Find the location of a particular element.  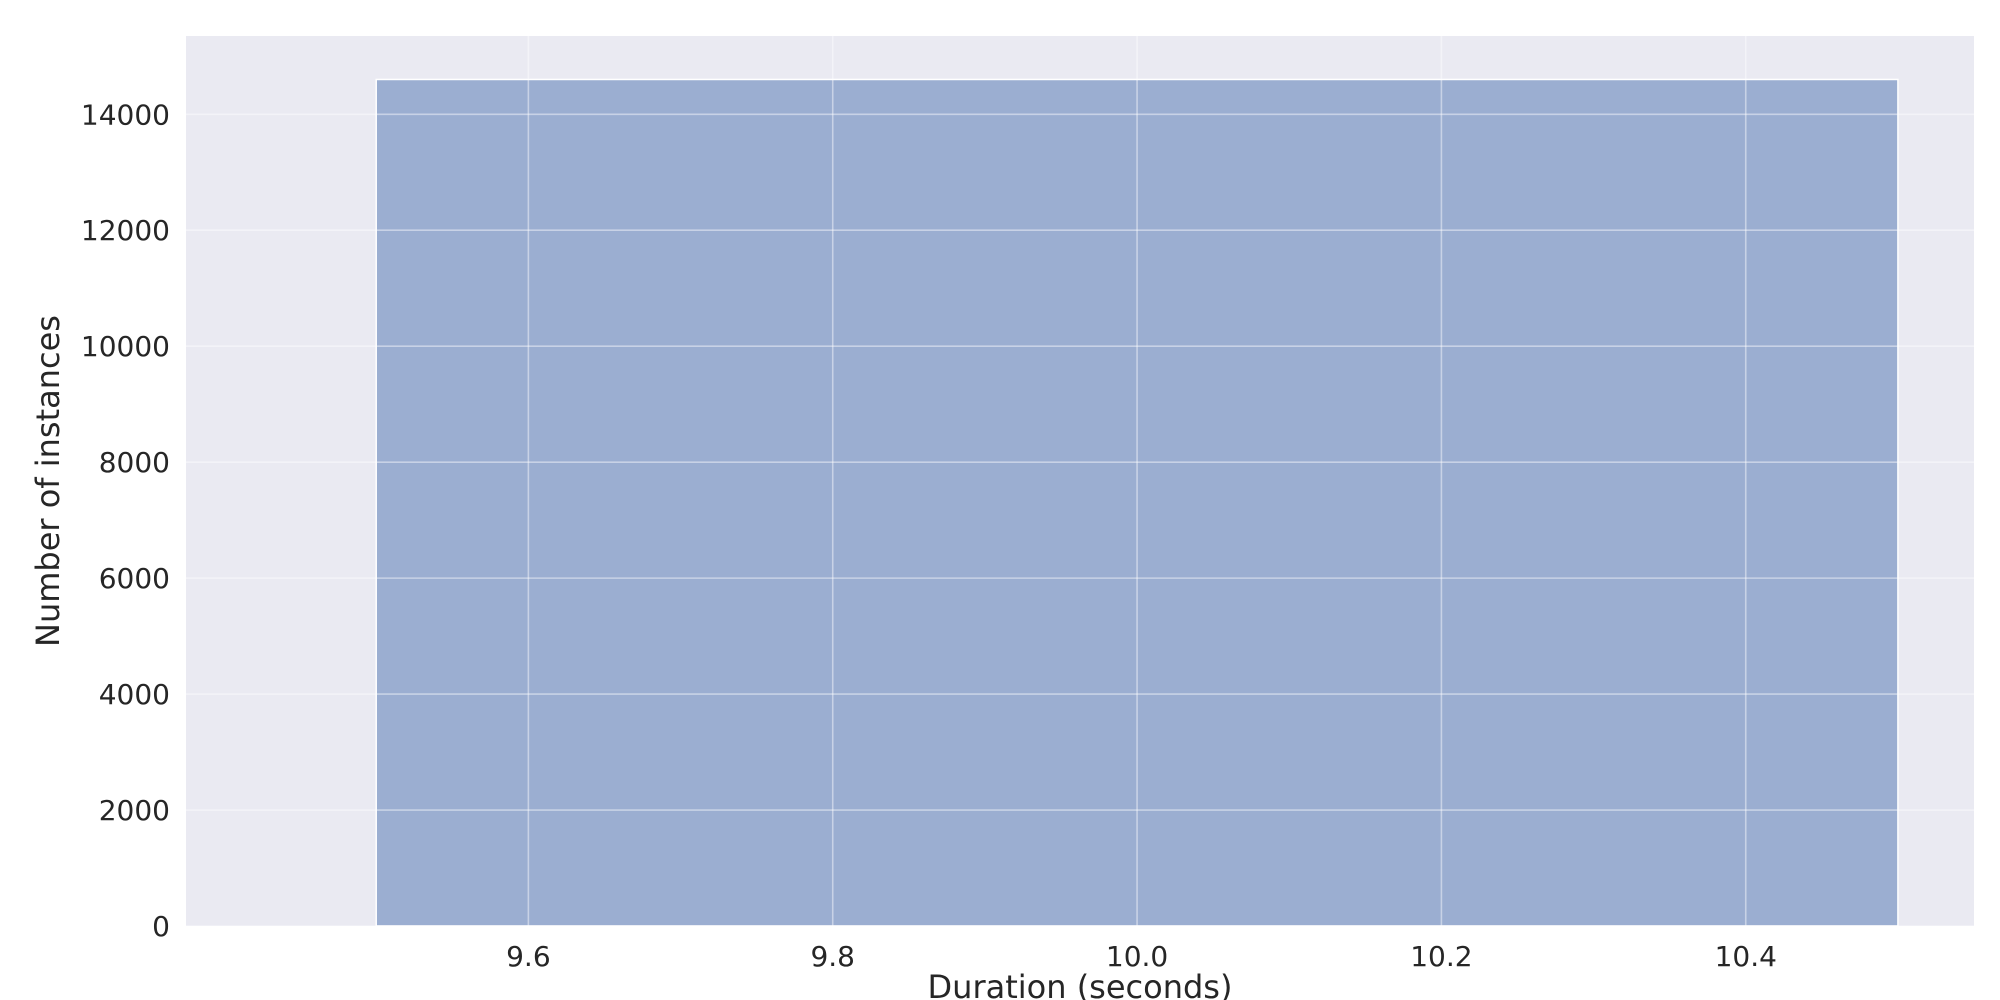

y-tick-label: 0 is located at coordinates (161, 926).